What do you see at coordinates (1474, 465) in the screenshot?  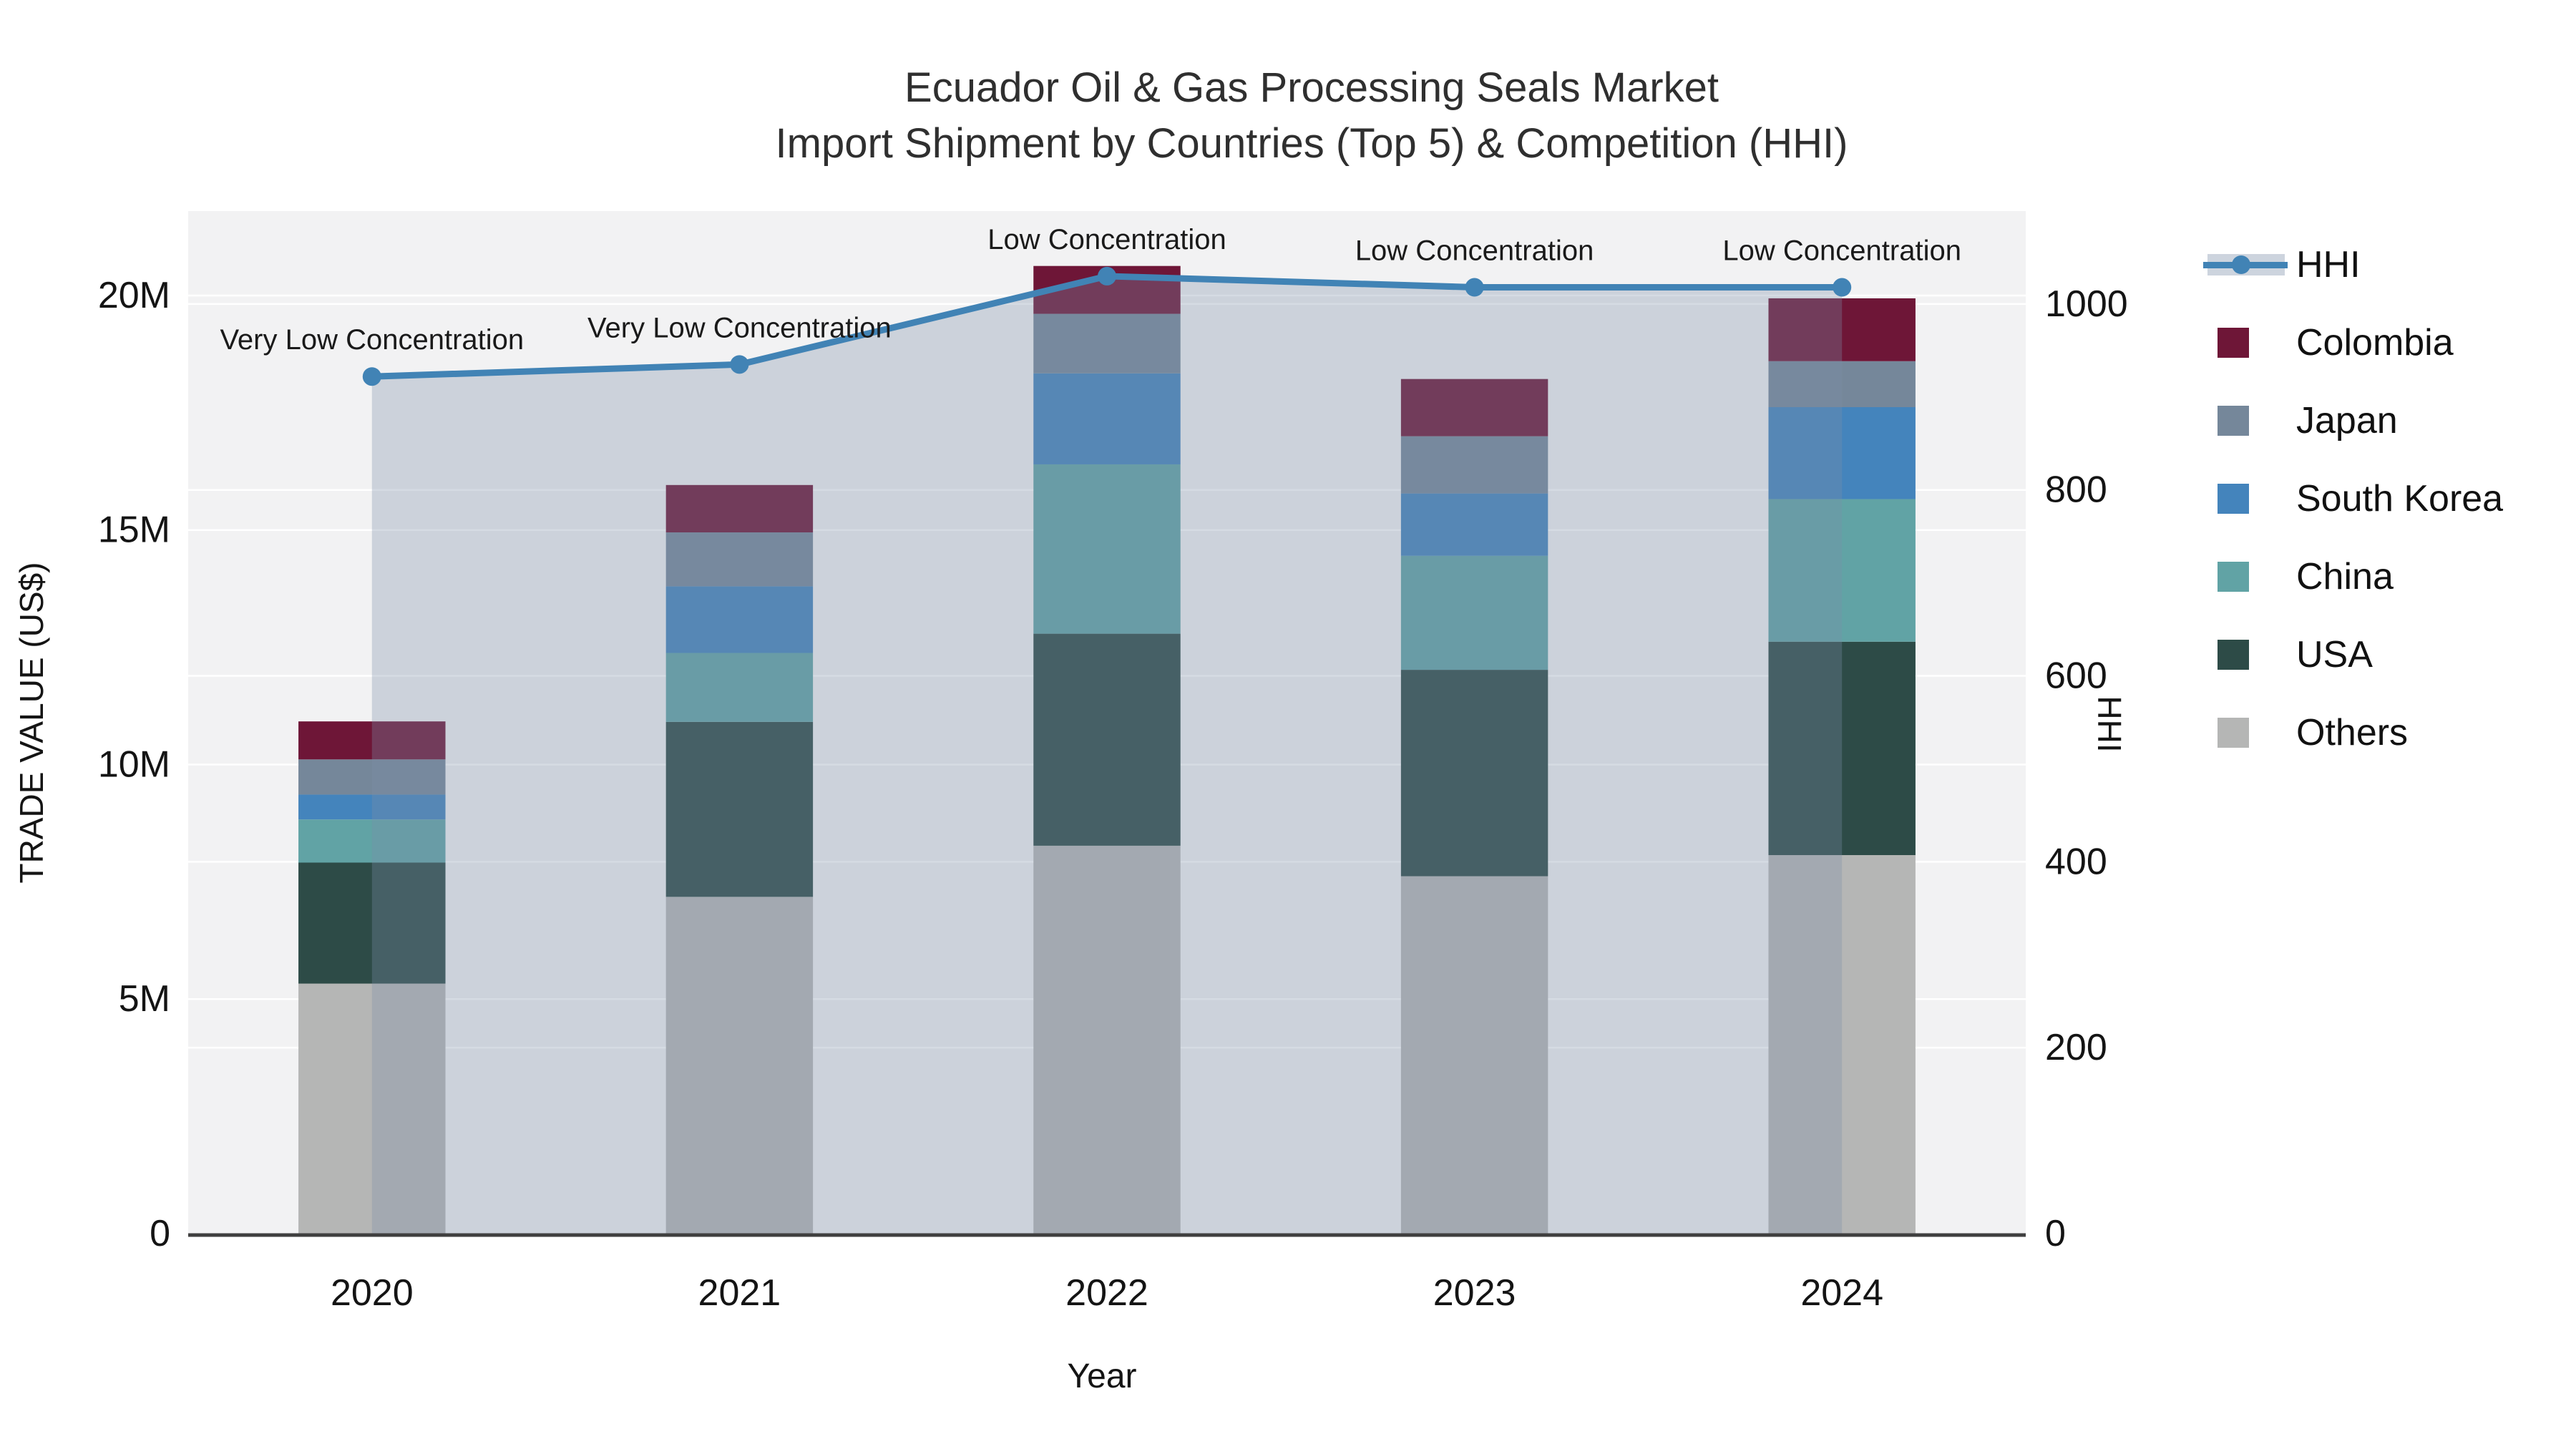 I see `bar-segment-japan-2023` at bounding box center [1474, 465].